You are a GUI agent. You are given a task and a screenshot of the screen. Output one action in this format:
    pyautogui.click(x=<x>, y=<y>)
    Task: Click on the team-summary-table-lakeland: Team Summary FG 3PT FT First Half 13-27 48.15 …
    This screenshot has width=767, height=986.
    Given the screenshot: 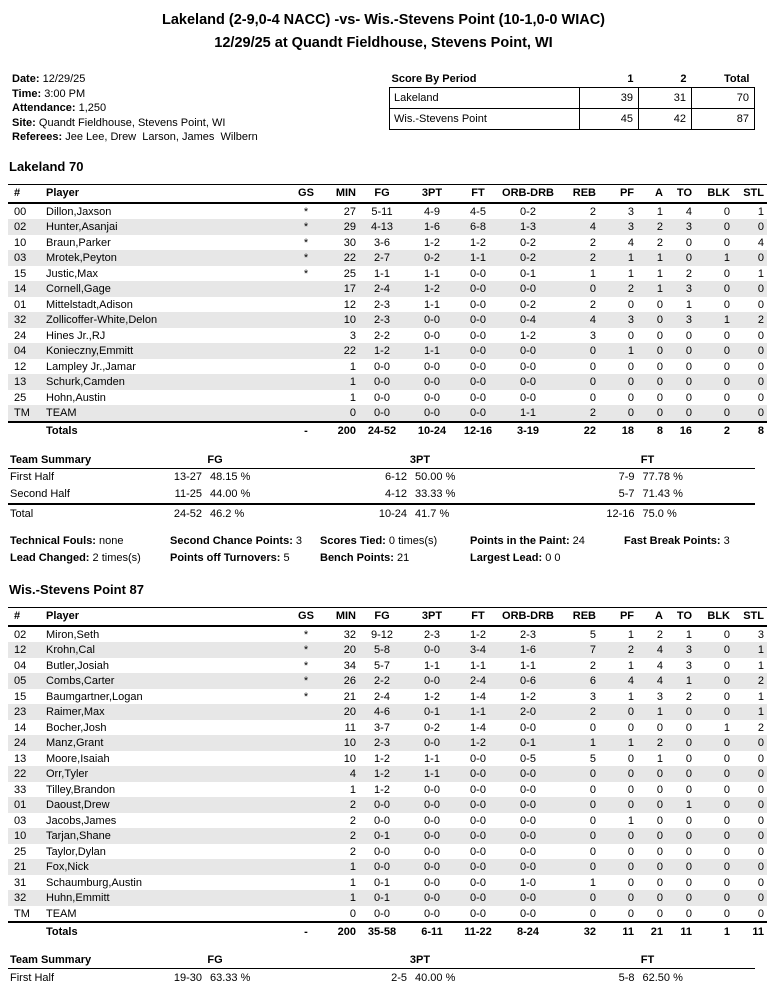 What is the action you would take?
    pyautogui.click(x=381, y=487)
    